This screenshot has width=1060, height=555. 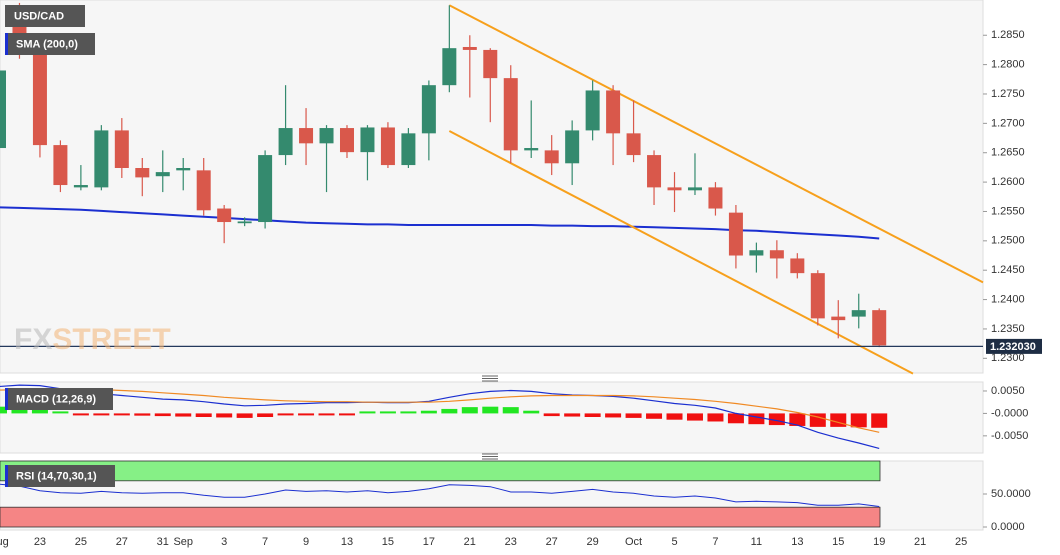 I want to click on x-tick-label: 5, so click(x=674, y=542).